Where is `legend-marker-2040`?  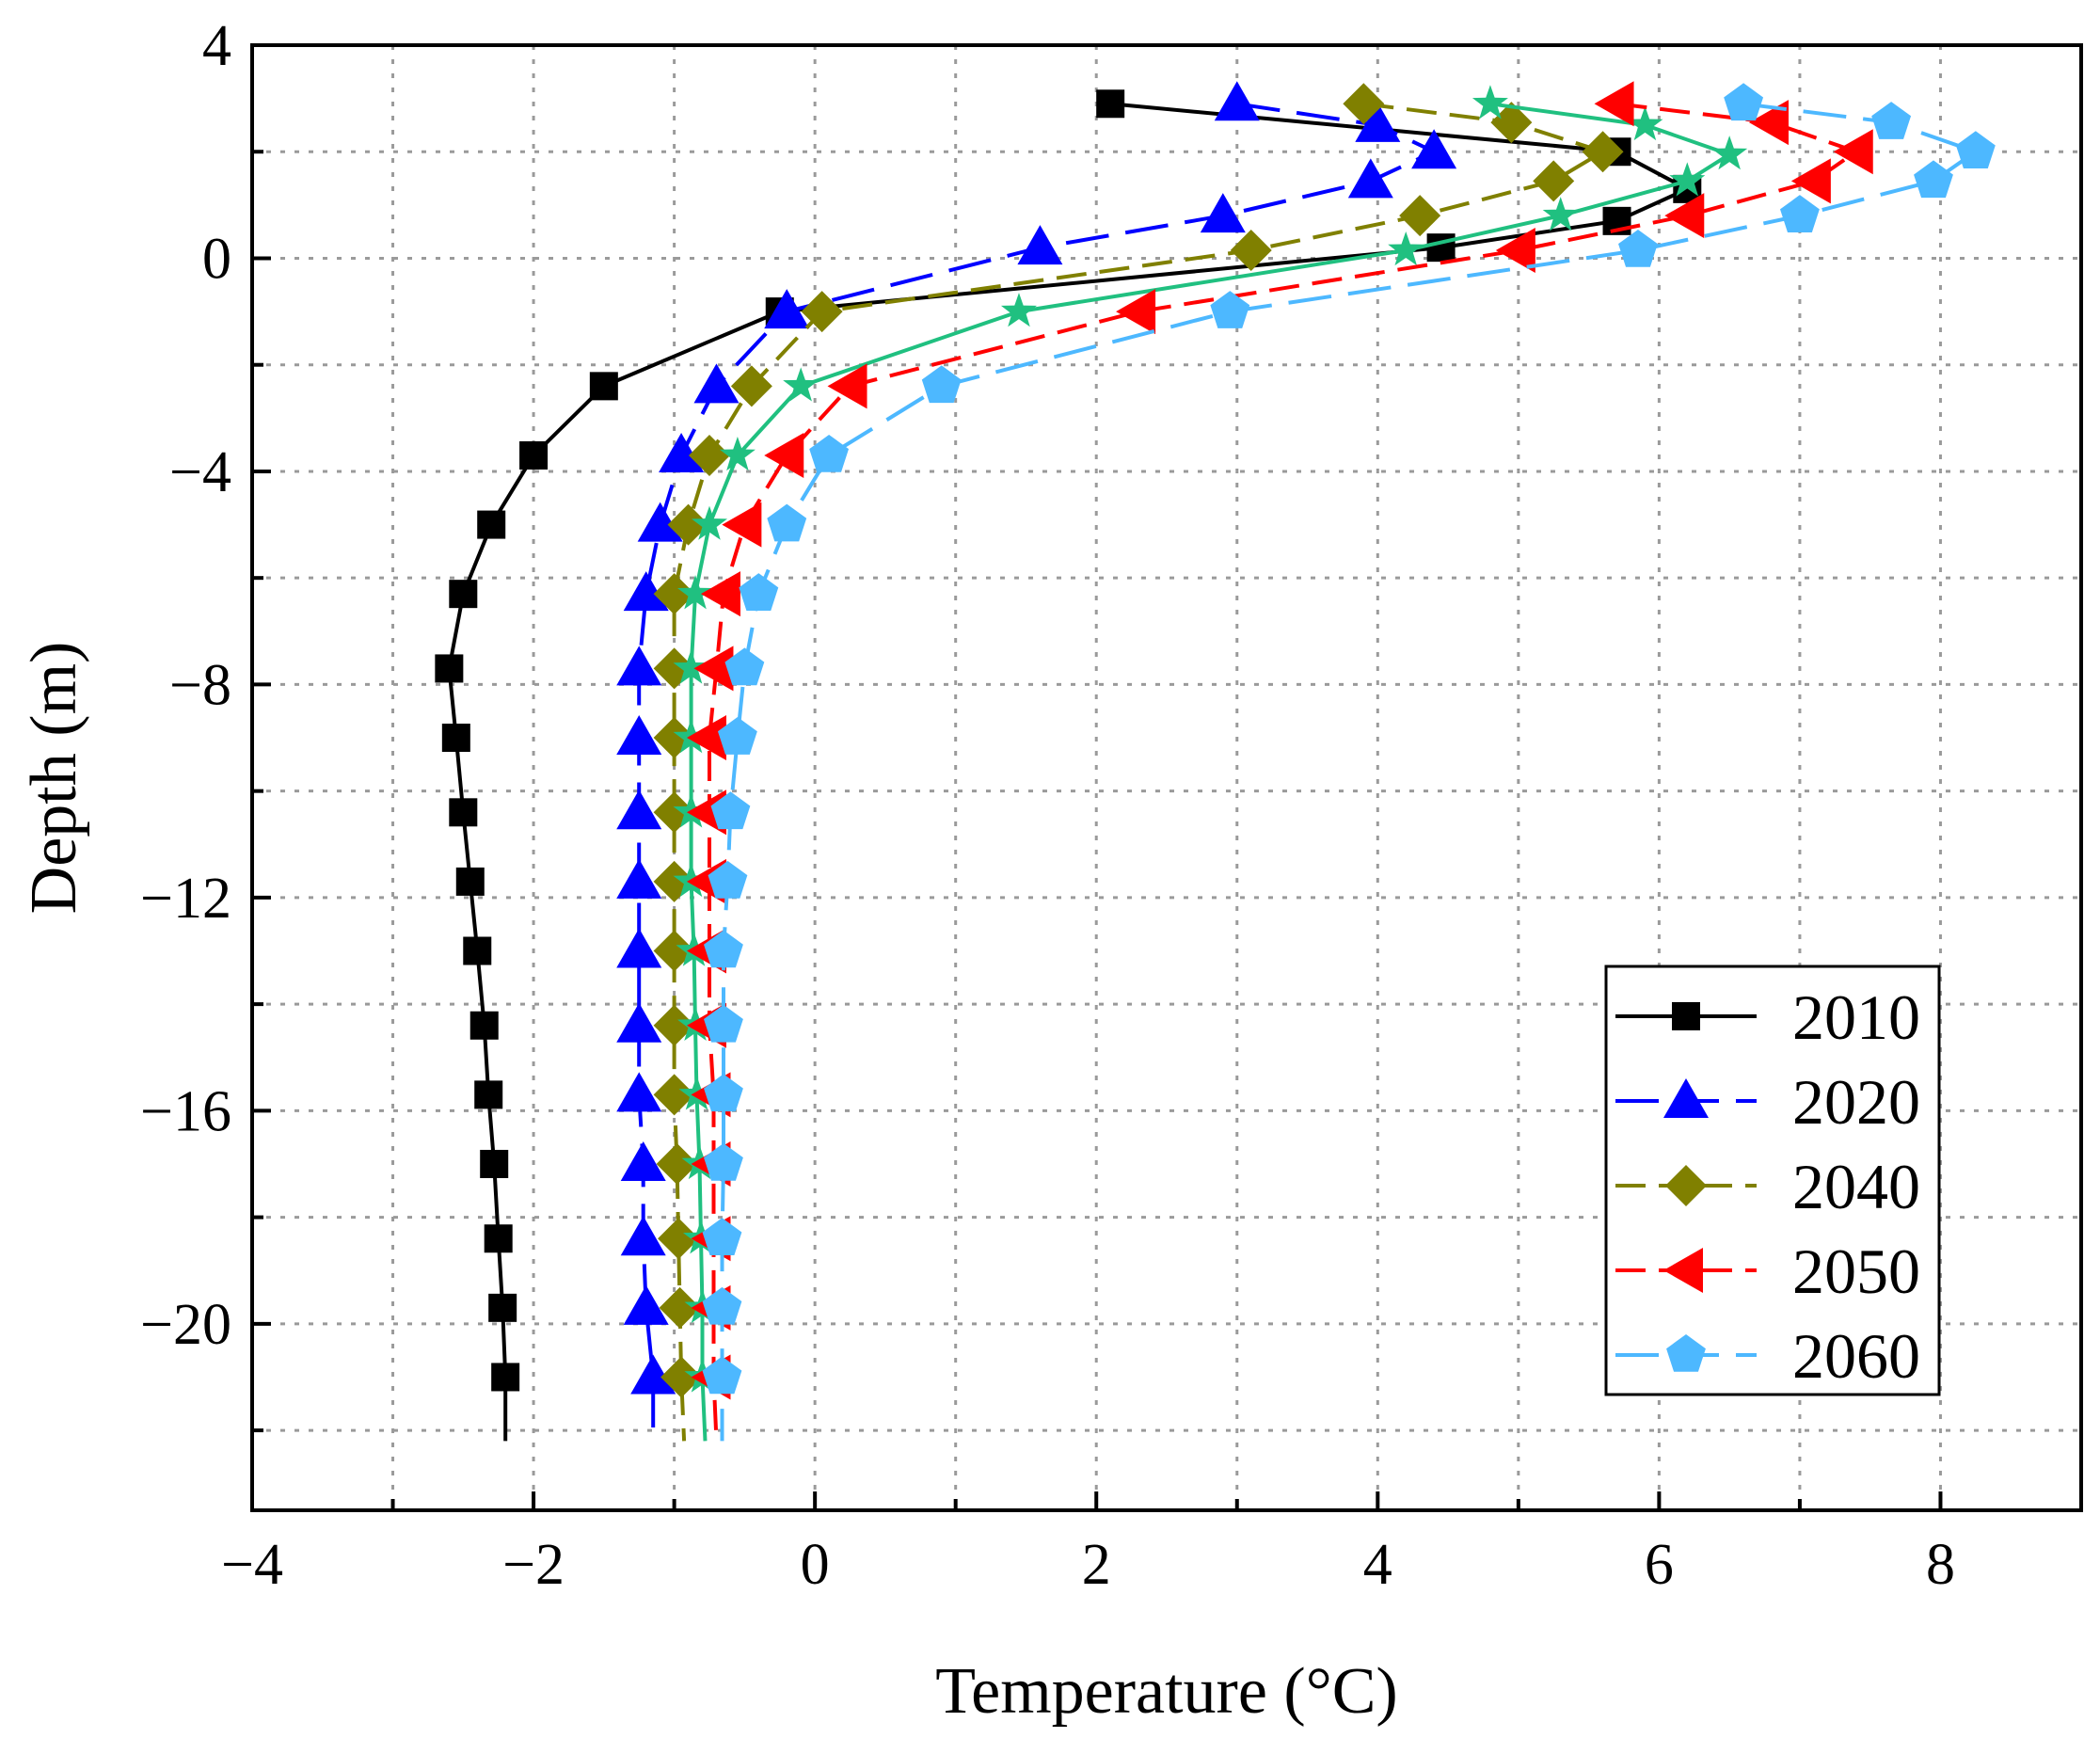
legend-marker-2040 is located at coordinates (1686, 1185).